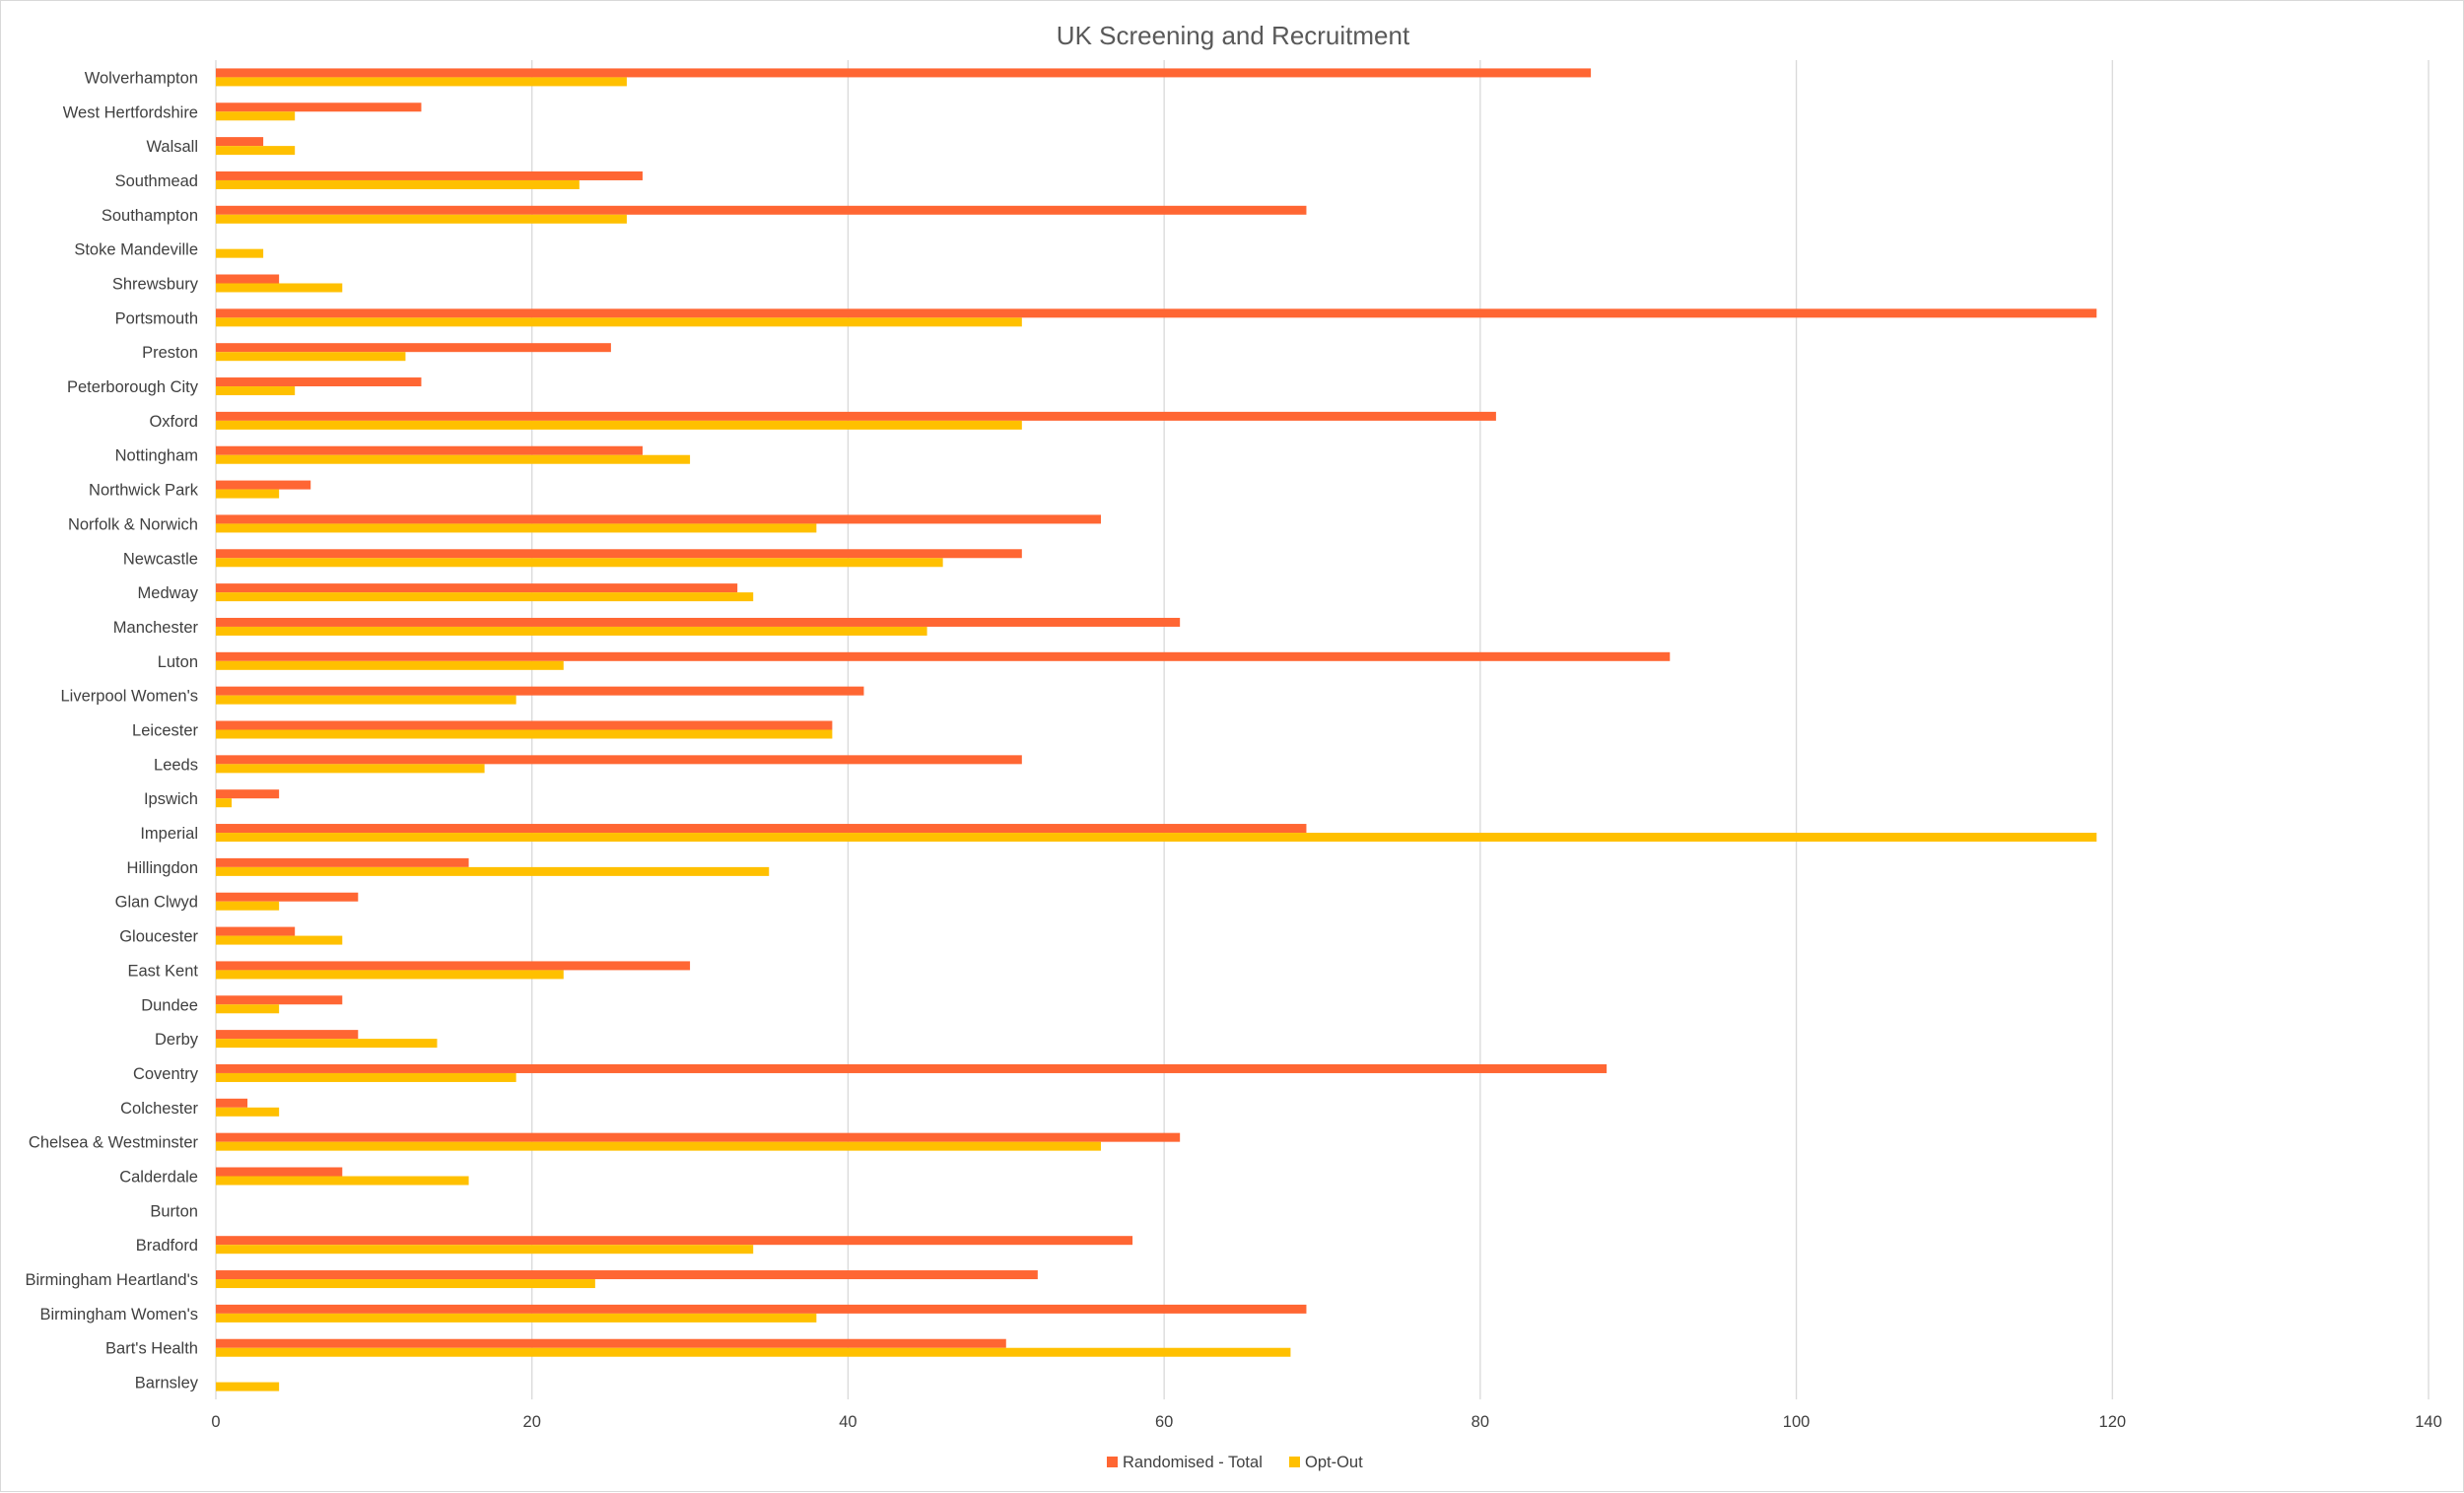 The width and height of the screenshot is (2464, 1493). Describe the element at coordinates (158, 937) in the screenshot. I see `category-label: Gloucester` at that location.